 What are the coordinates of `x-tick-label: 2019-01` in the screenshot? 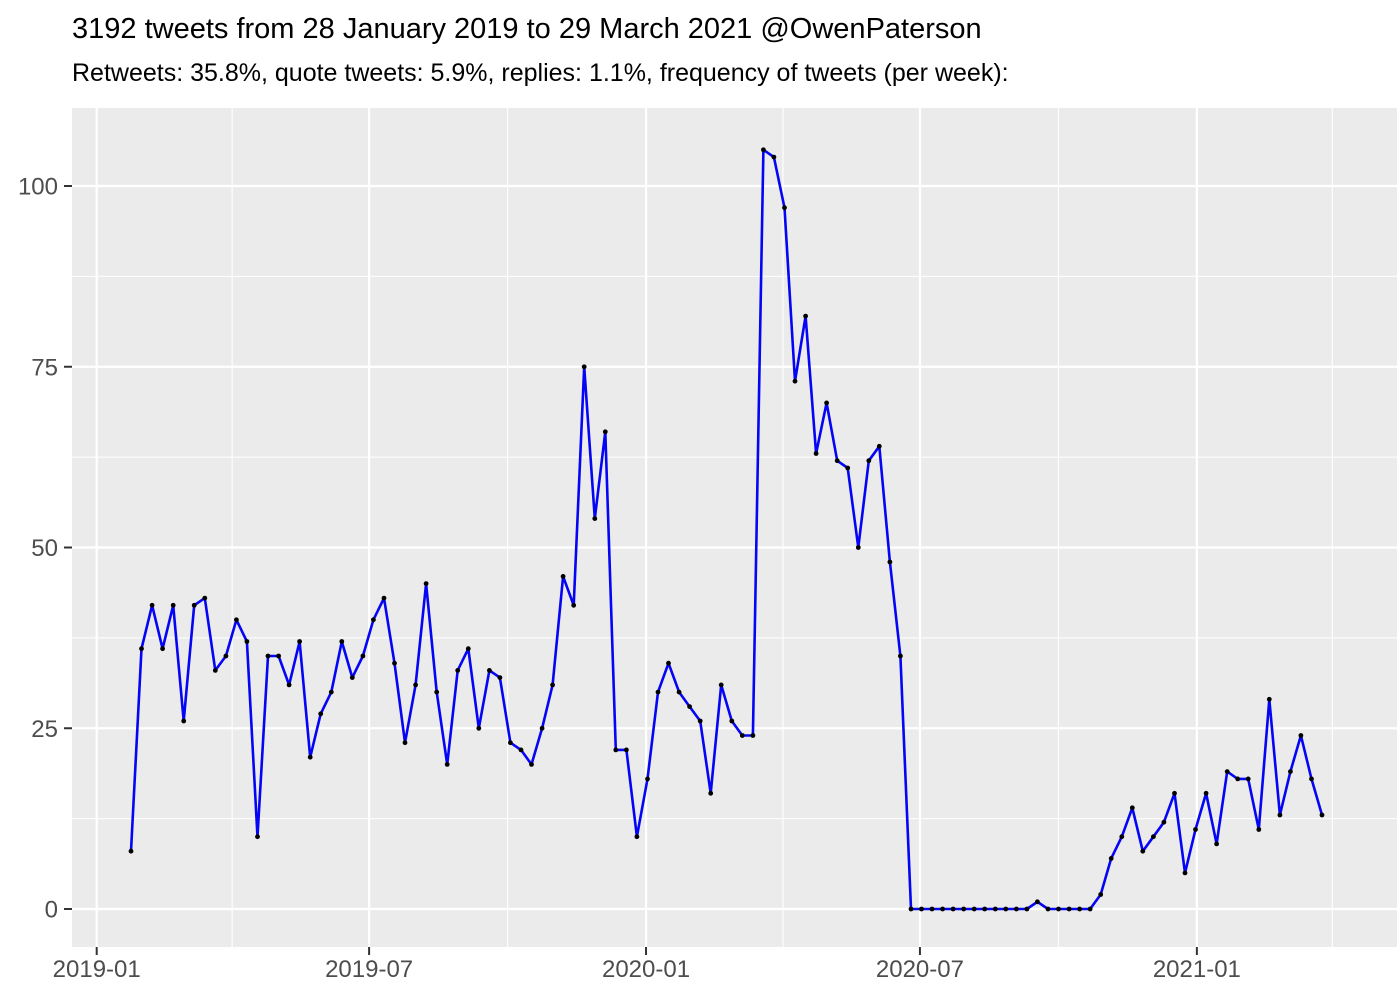 It's located at (97, 969).